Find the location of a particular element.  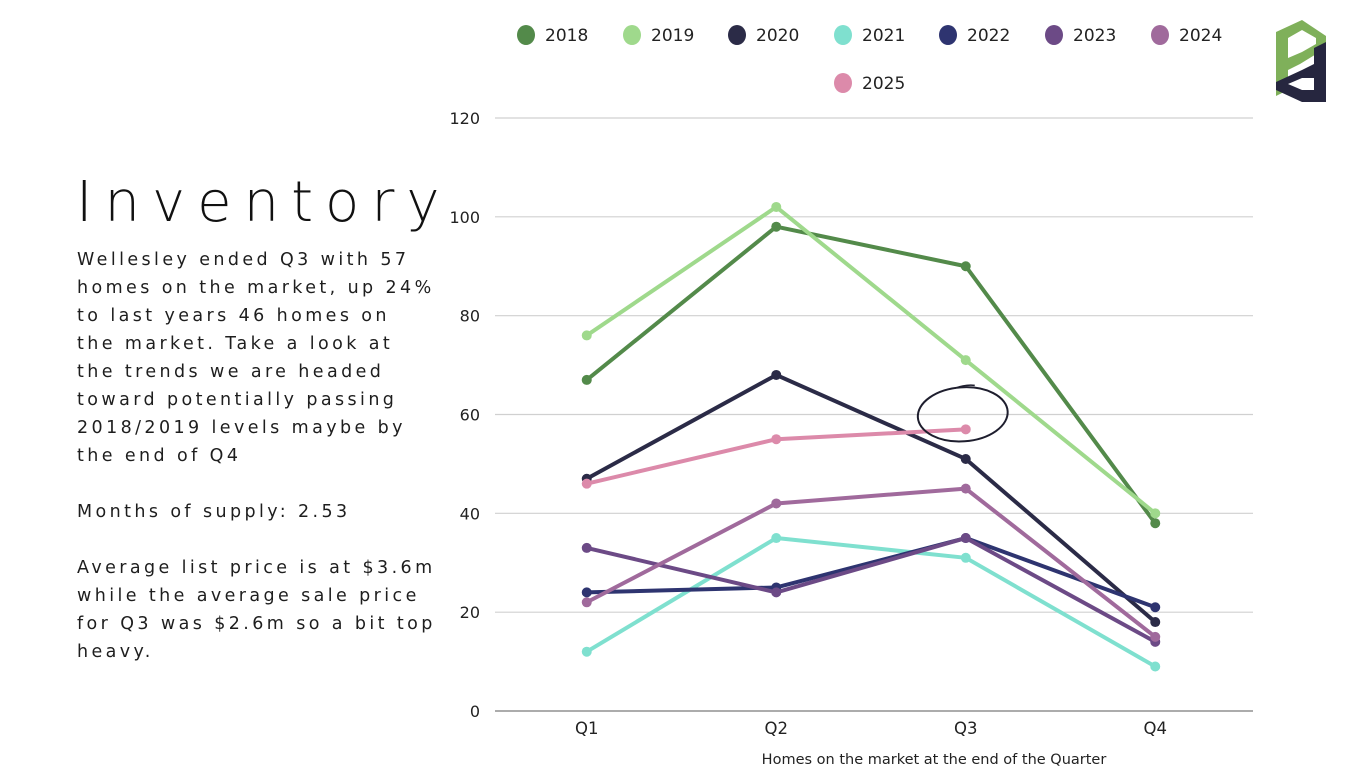

annotations is located at coordinates (962, 413).